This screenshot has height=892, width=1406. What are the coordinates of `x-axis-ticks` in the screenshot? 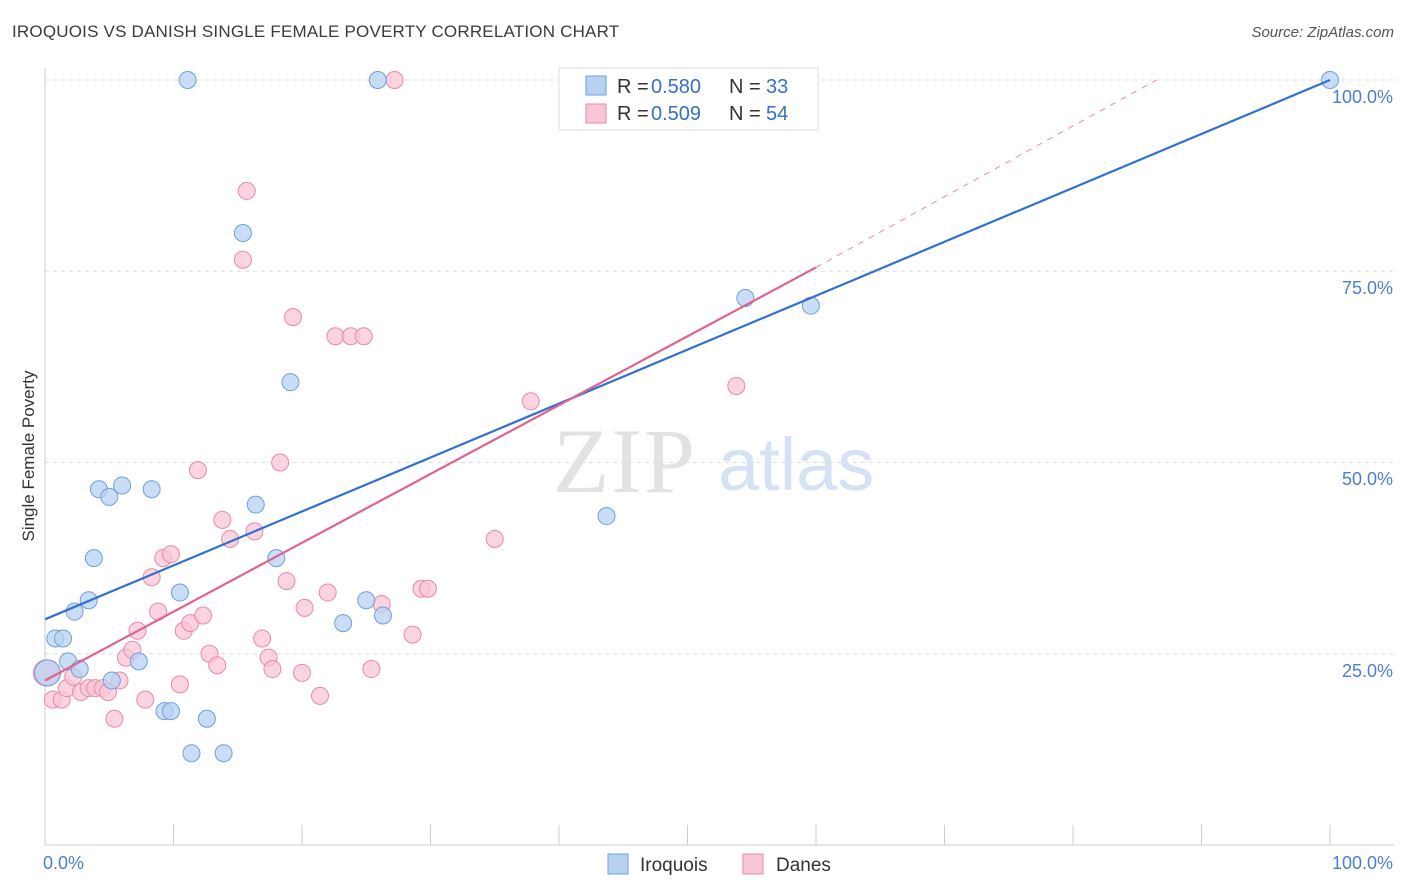 It's located at (687, 835).